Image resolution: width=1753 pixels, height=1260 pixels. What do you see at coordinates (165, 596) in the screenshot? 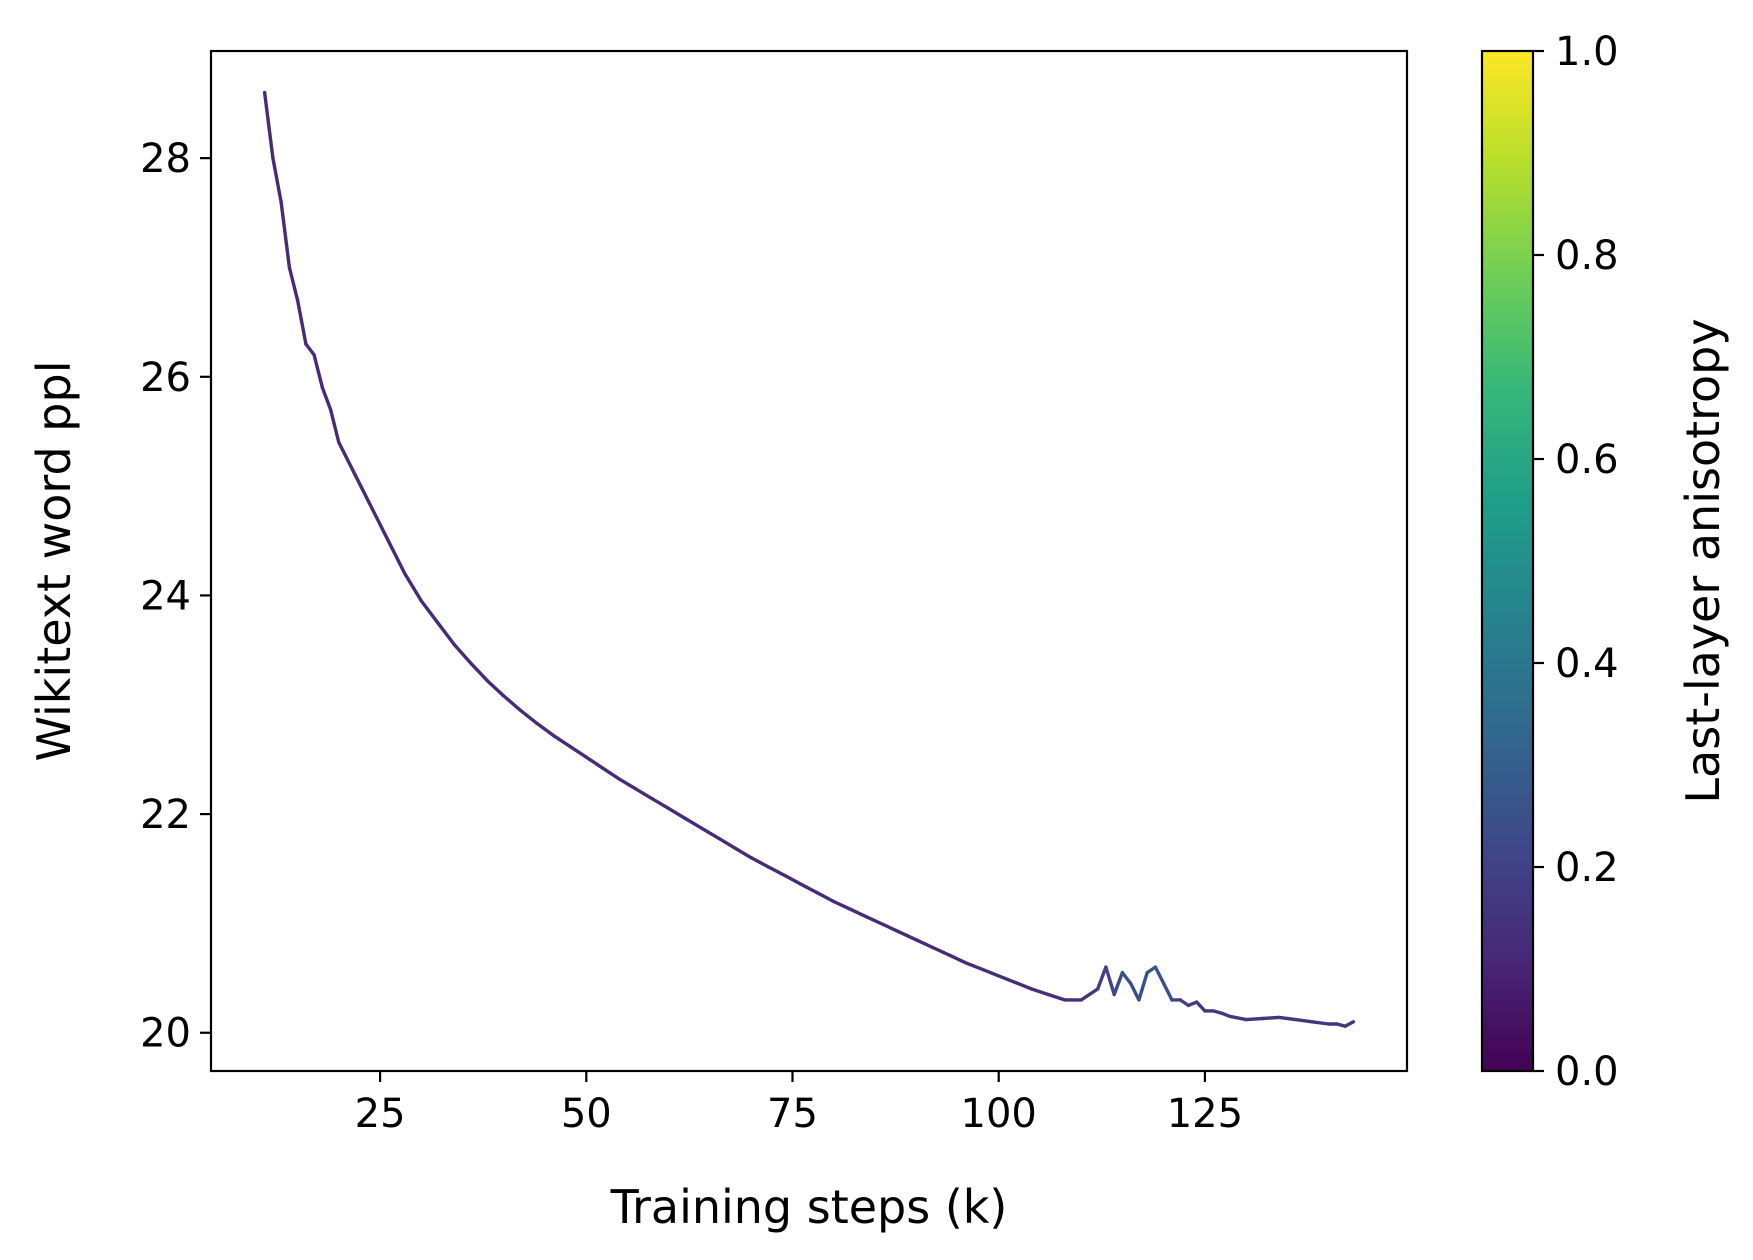
I see `y-tick-label: 24` at bounding box center [165, 596].